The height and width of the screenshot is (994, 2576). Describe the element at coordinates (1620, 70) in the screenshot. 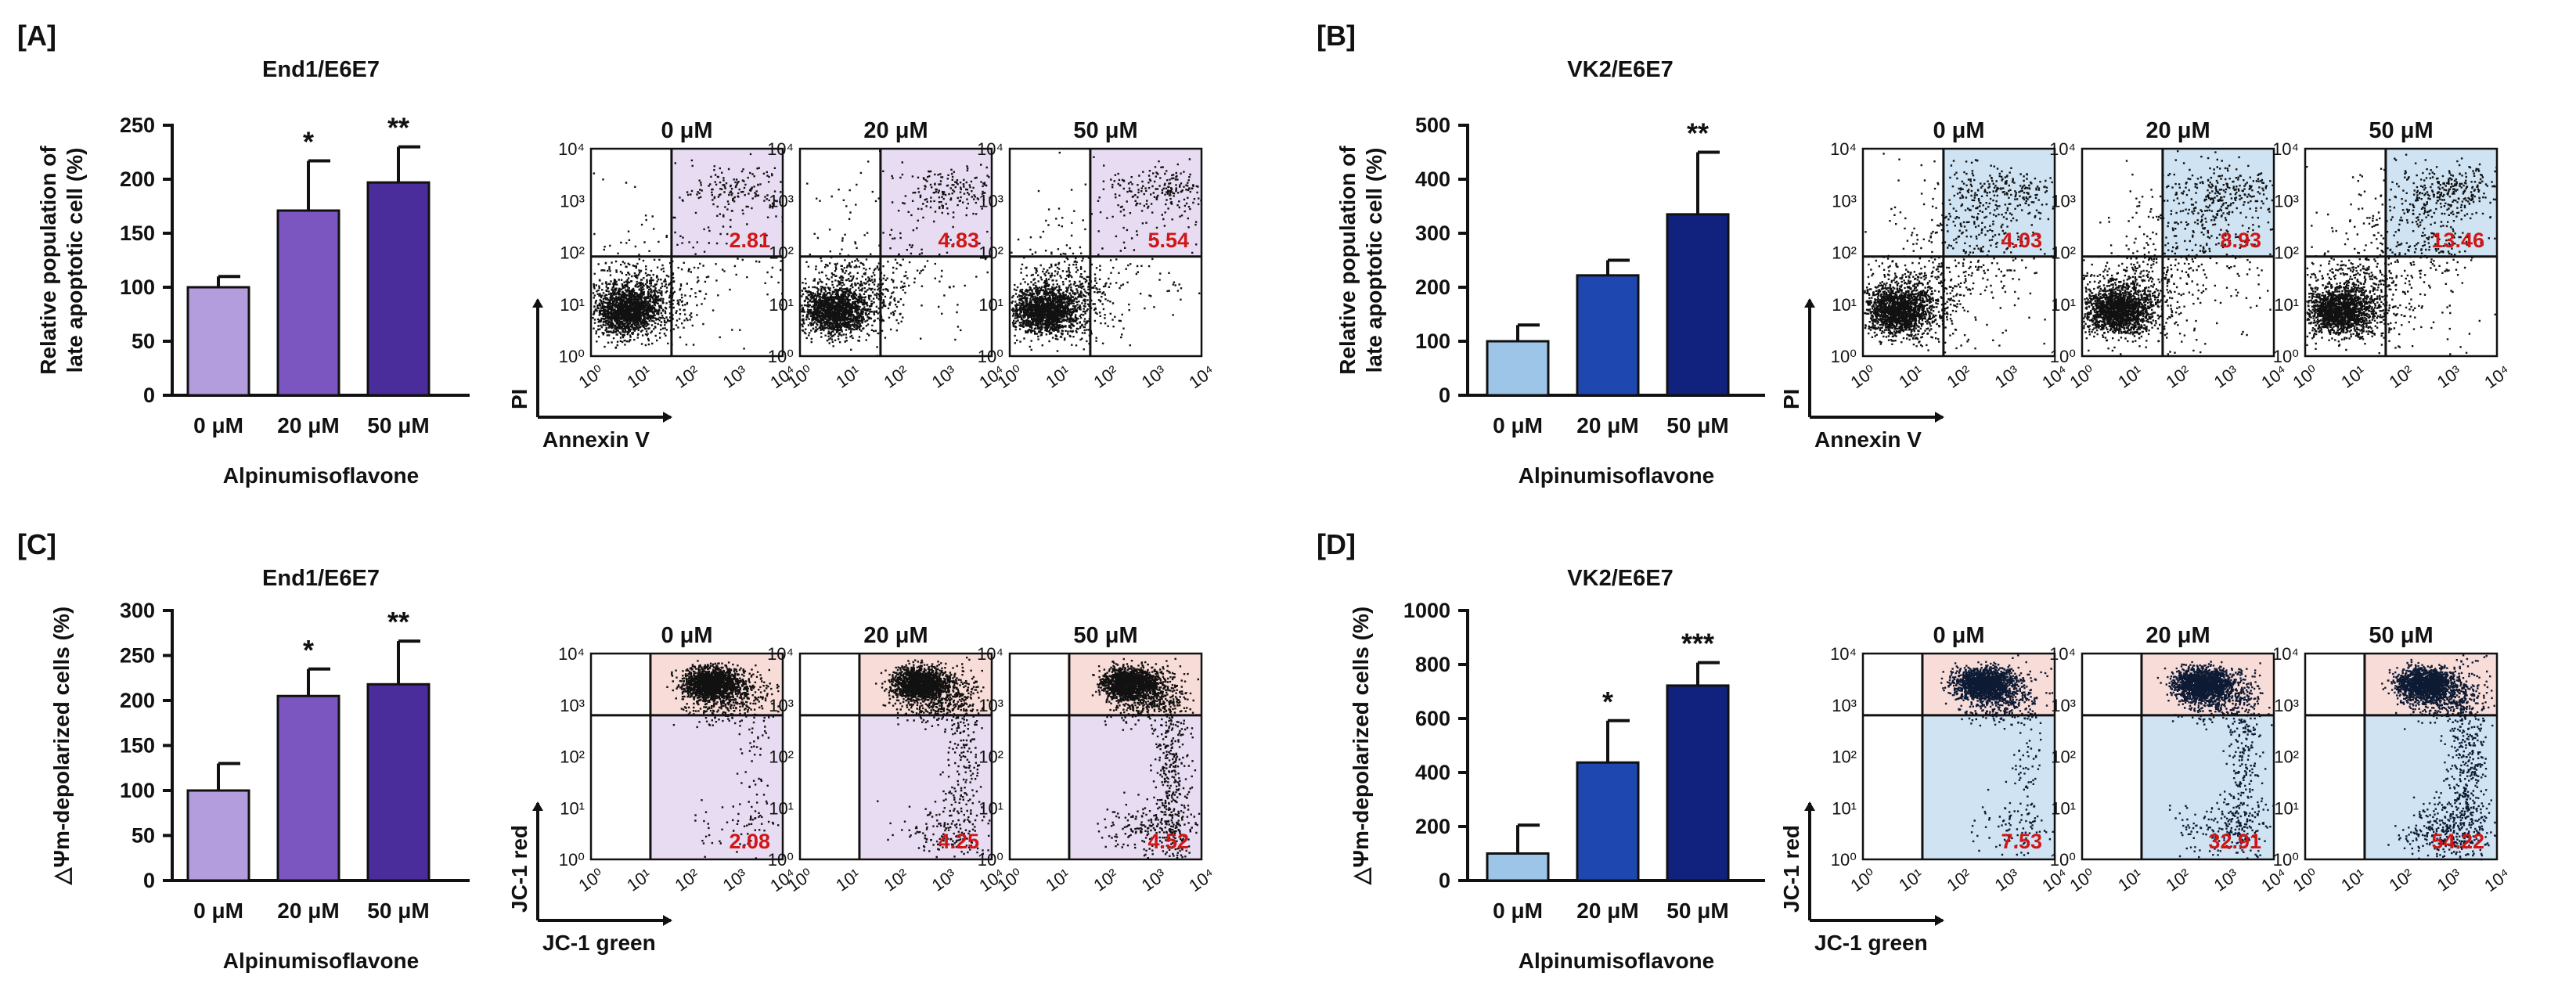

I see `panel-title: VK2/E6E7` at that location.